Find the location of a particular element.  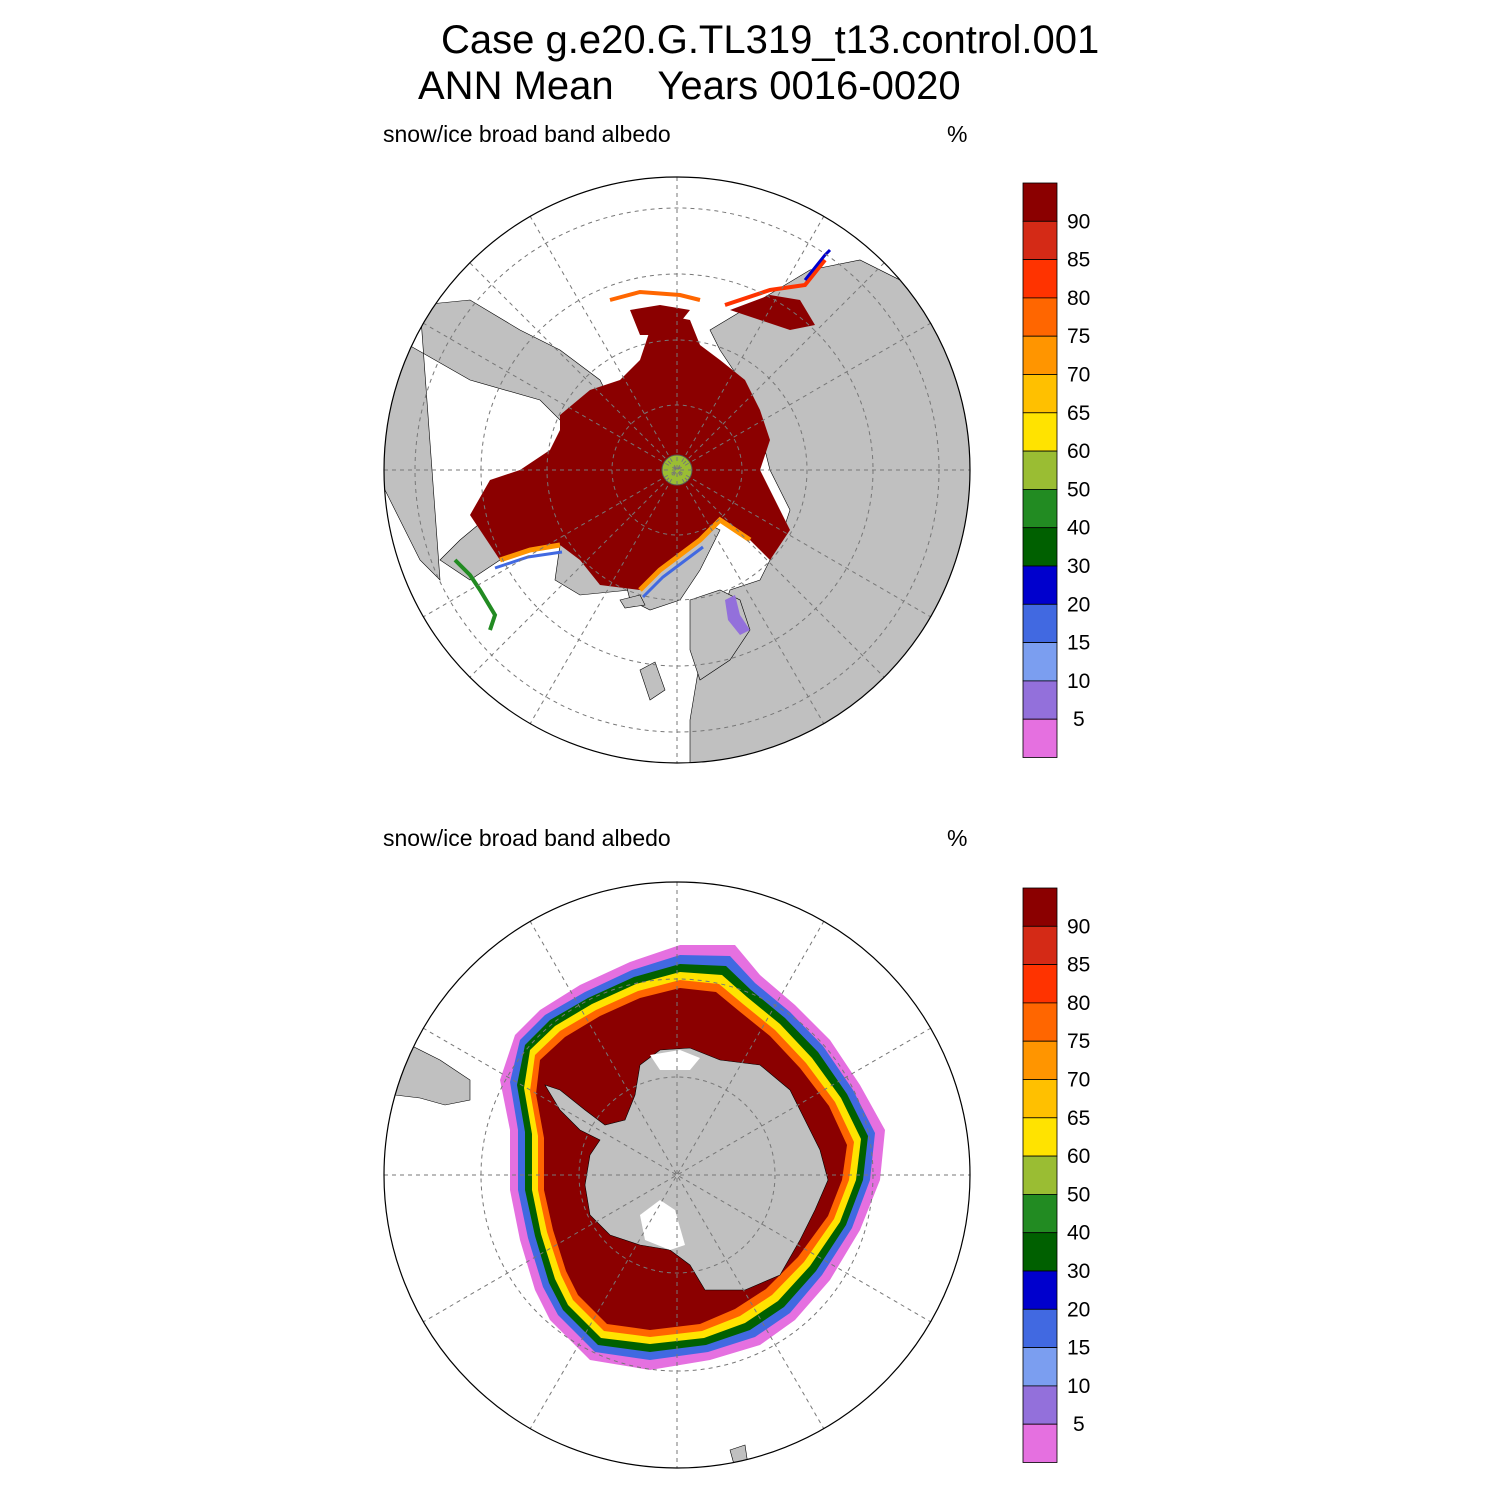

antarctic-colorbar-tick-label: 15 is located at coordinates (1078, 1348).